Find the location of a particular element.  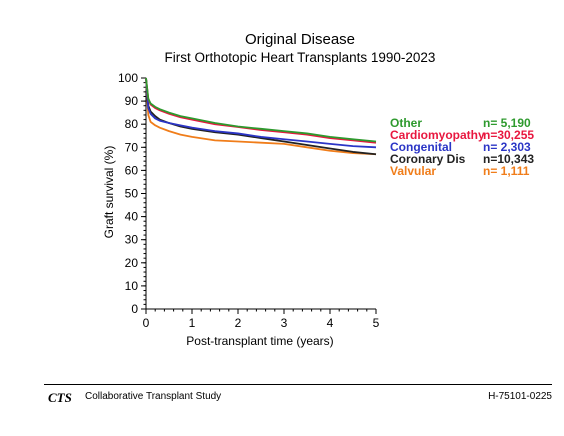

y-tick-label: 30 is located at coordinates (132, 240).